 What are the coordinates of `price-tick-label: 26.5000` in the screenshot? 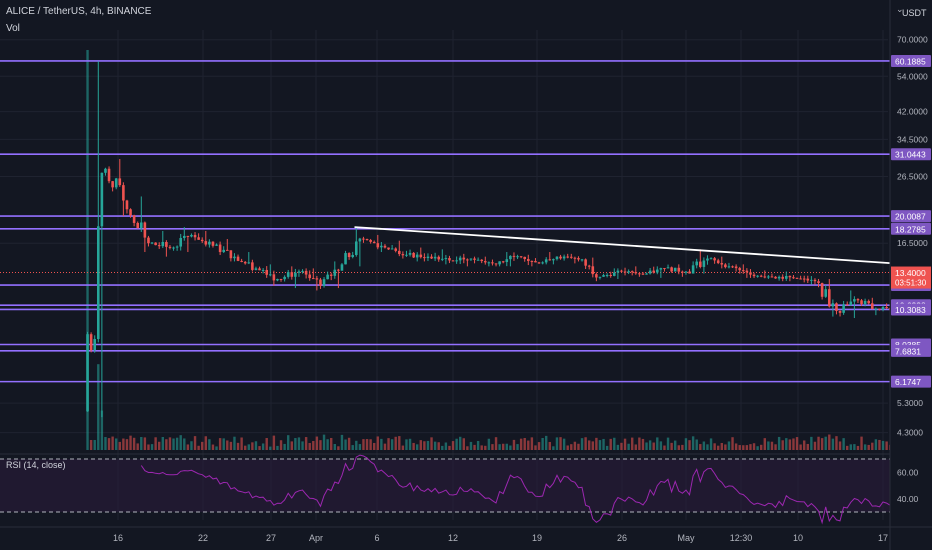 It's located at (912, 177).